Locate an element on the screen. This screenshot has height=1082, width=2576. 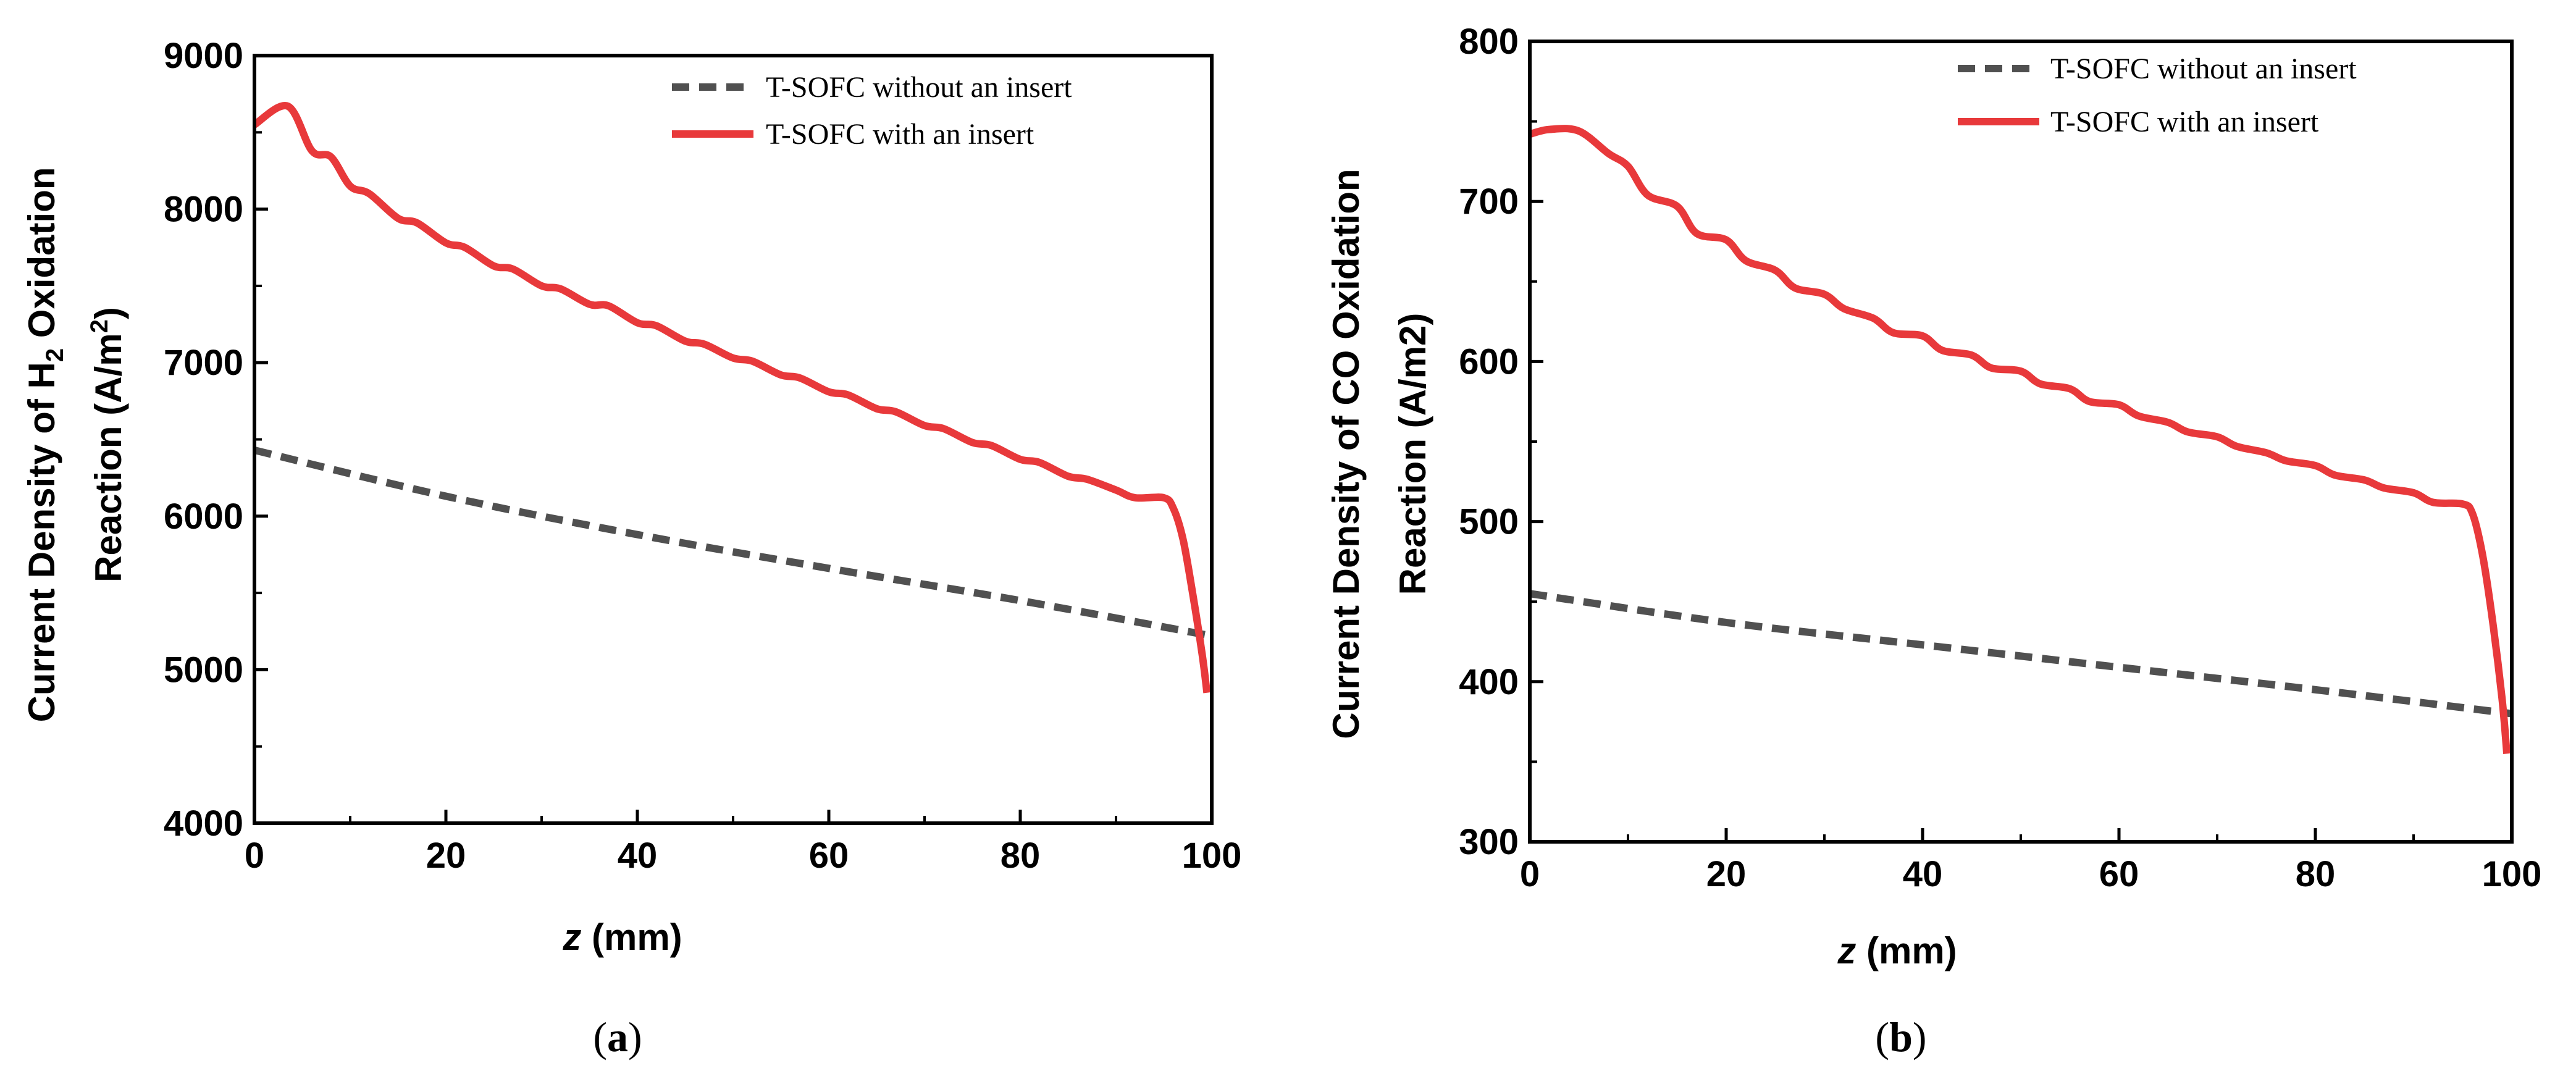
panel-b-x-axis-title: z (mm) is located at coordinates (1897, 950).